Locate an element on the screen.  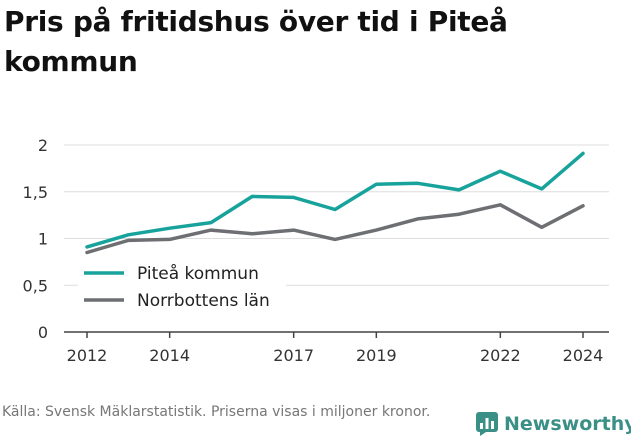
x-tick-label: 2019 is located at coordinates (376, 355).